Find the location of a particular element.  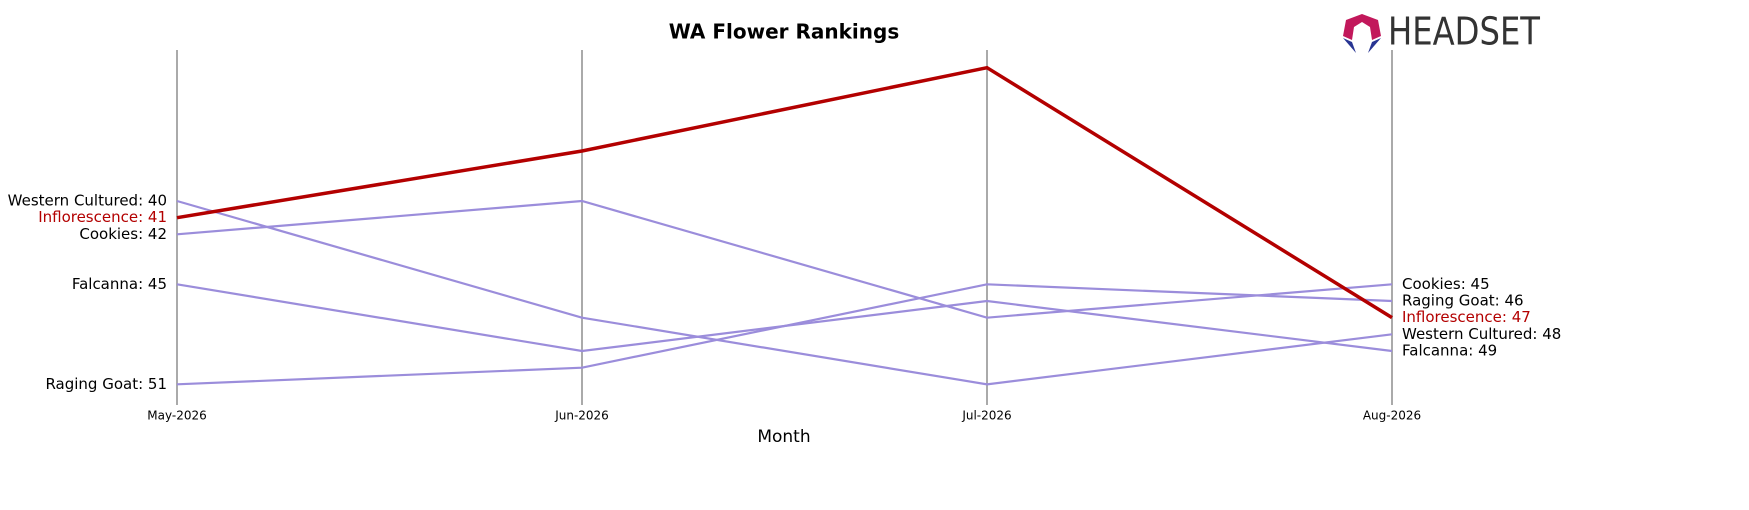

data-label: Falcanna: 45 is located at coordinates (119, 284).